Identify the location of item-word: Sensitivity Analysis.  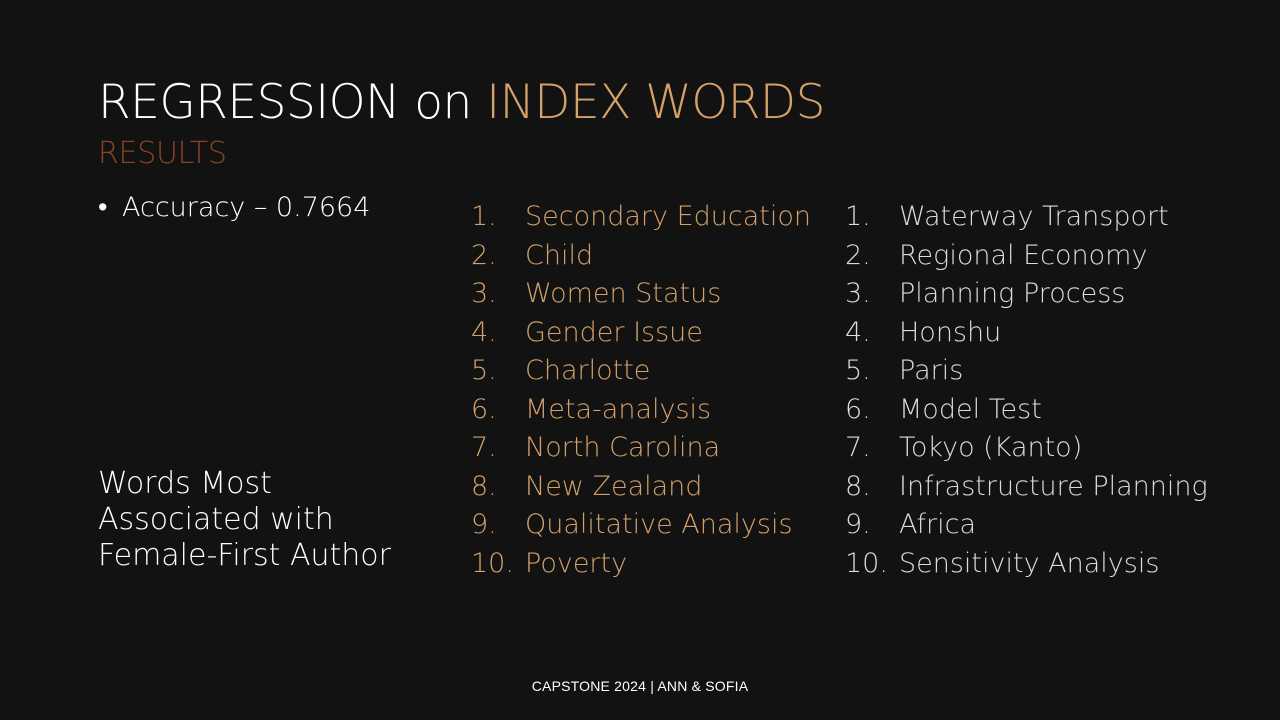
(1029, 563).